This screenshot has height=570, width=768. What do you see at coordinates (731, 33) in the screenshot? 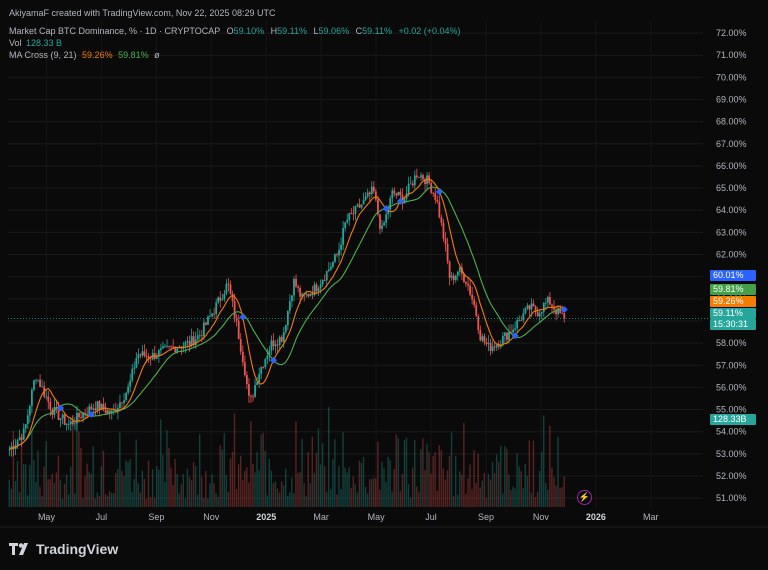
I see `y-tick-label: 72.00%` at bounding box center [731, 33].